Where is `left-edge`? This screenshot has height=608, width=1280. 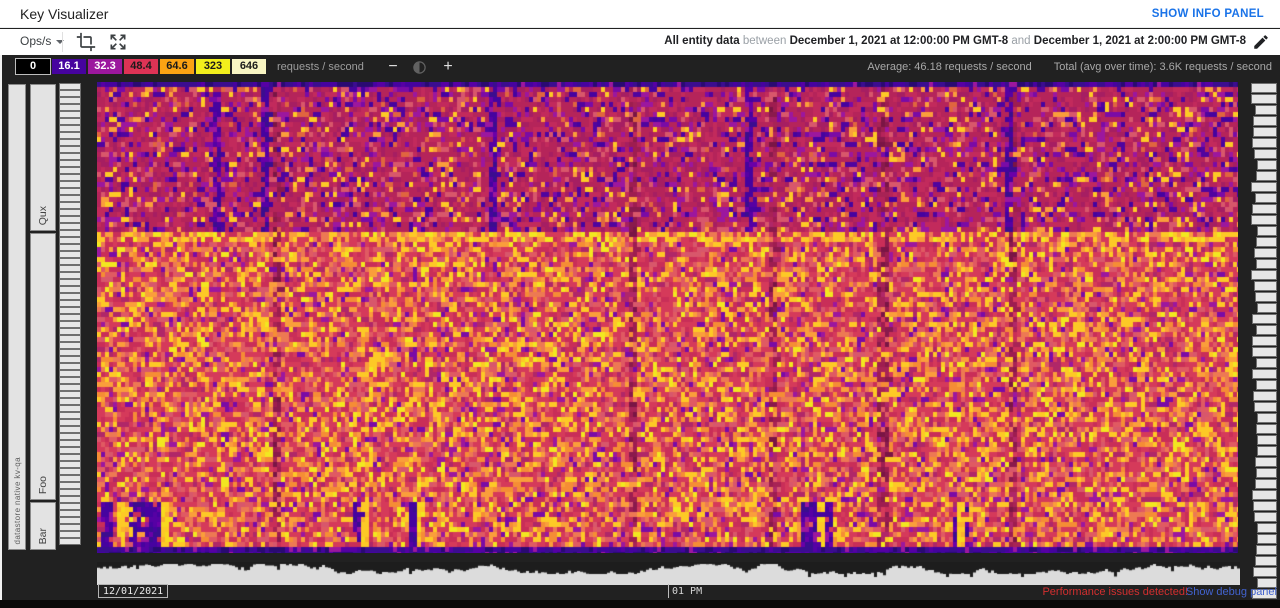
left-edge is located at coordinates (1, 328).